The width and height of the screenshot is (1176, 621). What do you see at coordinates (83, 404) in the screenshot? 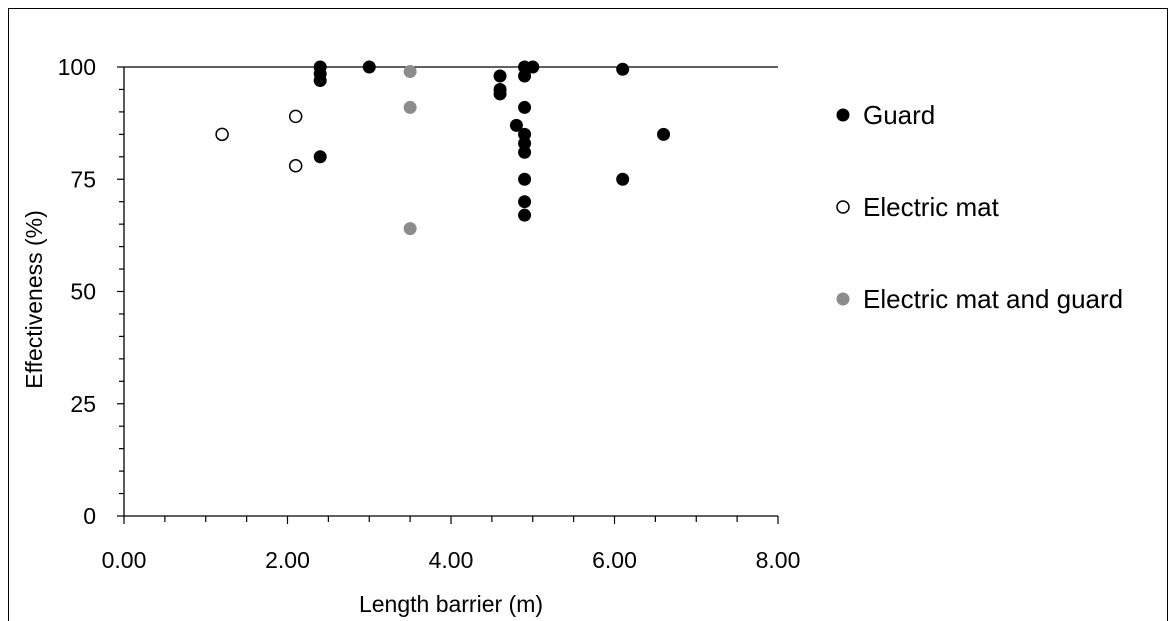
I see `y-tick-label: 25` at bounding box center [83, 404].